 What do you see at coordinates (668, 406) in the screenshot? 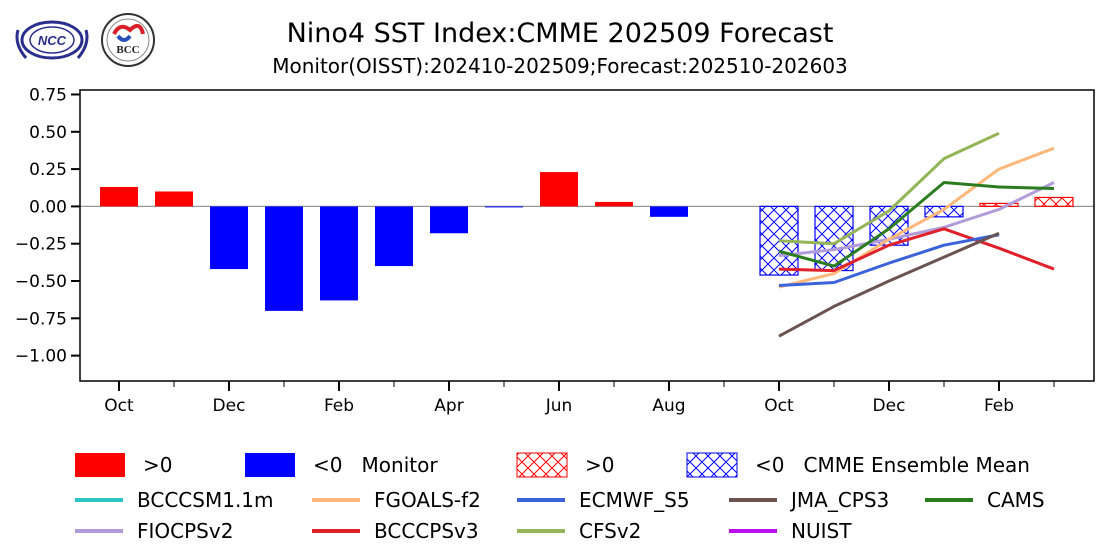
I see `x-tick-label: Aug` at bounding box center [668, 406].